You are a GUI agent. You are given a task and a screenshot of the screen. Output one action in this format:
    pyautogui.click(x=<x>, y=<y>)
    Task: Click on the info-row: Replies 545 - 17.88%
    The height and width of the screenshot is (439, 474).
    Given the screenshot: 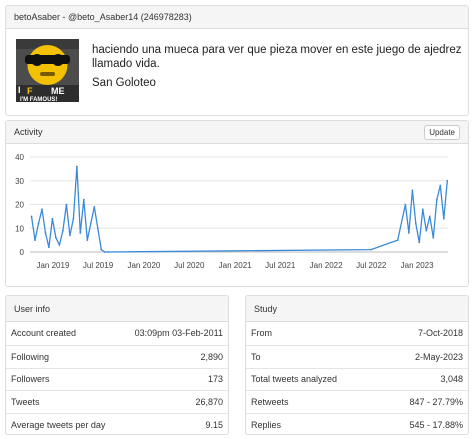 What is the action you would take?
    pyautogui.click(x=357, y=423)
    